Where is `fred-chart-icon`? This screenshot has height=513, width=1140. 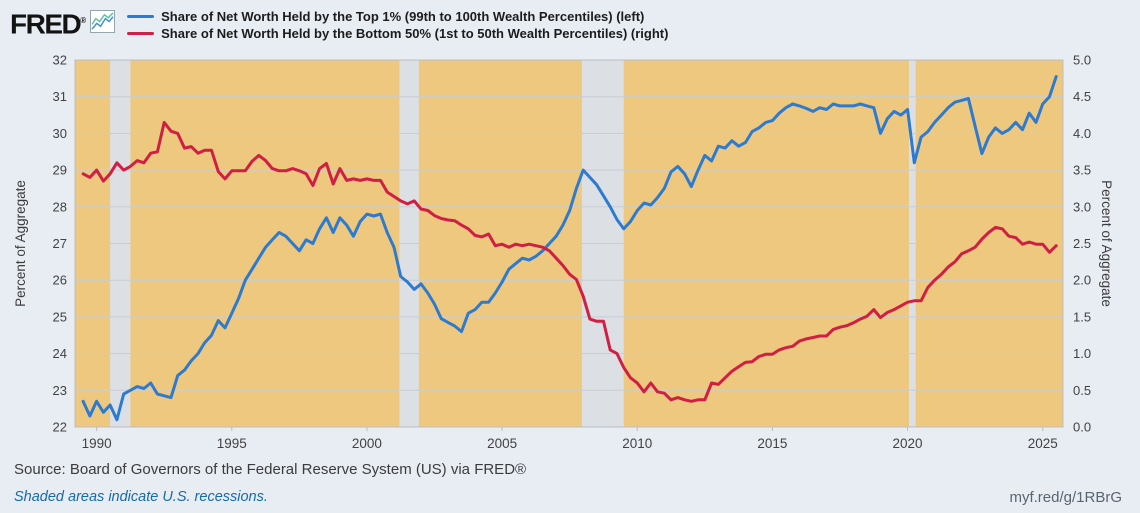
fred-chart-icon is located at coordinates (103, 21).